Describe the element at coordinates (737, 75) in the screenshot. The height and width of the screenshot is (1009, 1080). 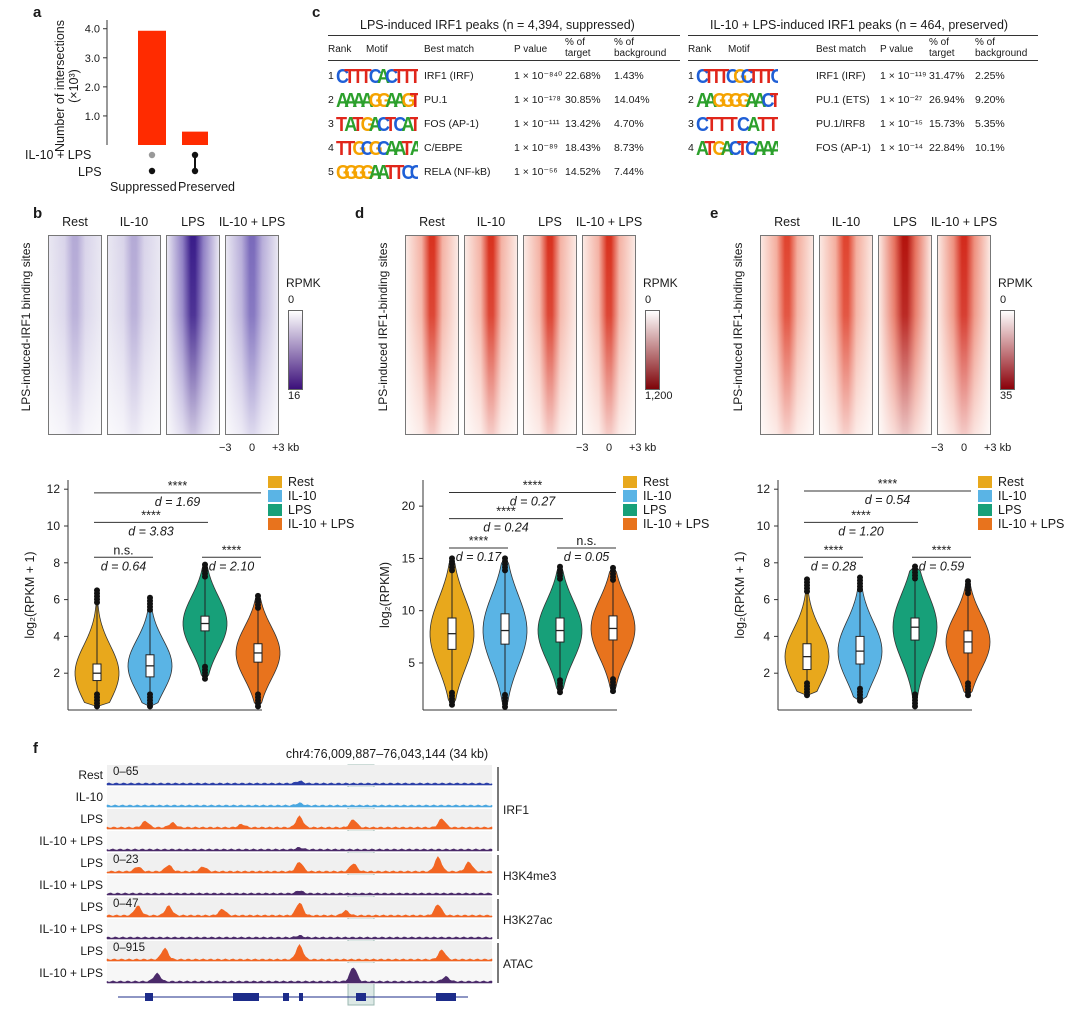
I see `motif-right-motif-logo: CTTTCGCTTTC` at that location.